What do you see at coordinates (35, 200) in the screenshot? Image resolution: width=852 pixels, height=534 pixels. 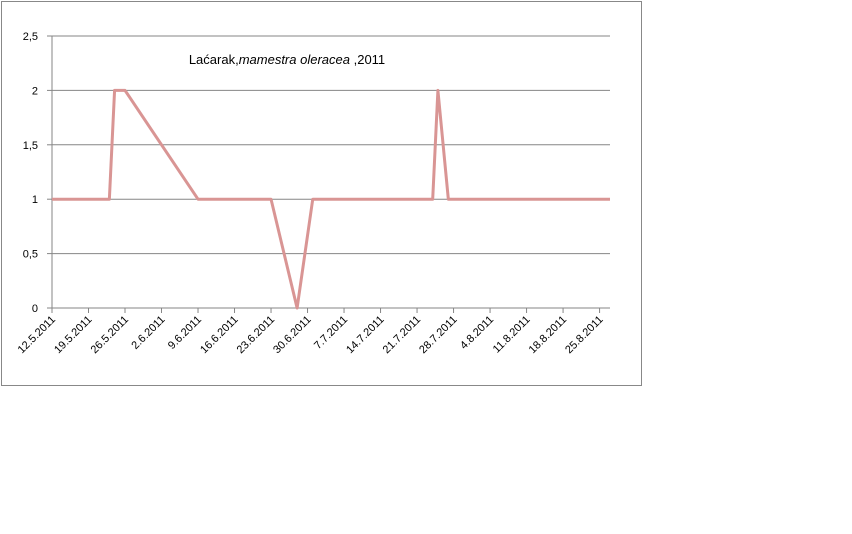 I see `y-tick-label: 1` at bounding box center [35, 200].